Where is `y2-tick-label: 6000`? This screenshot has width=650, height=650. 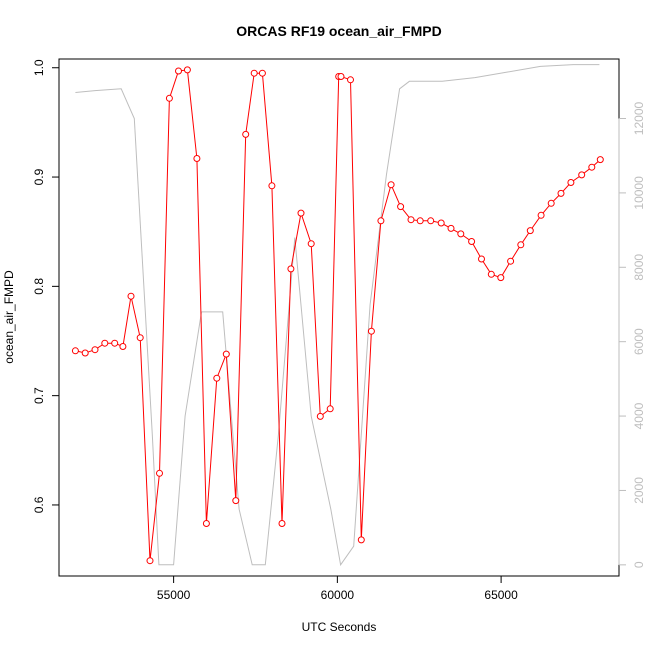
y2-tick-label: 6000 is located at coordinates (639, 341).